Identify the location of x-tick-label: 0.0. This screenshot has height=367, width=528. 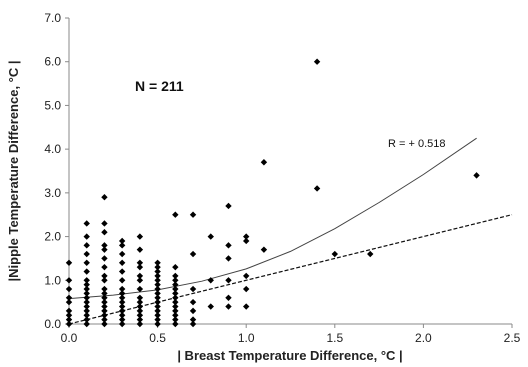
(69, 338).